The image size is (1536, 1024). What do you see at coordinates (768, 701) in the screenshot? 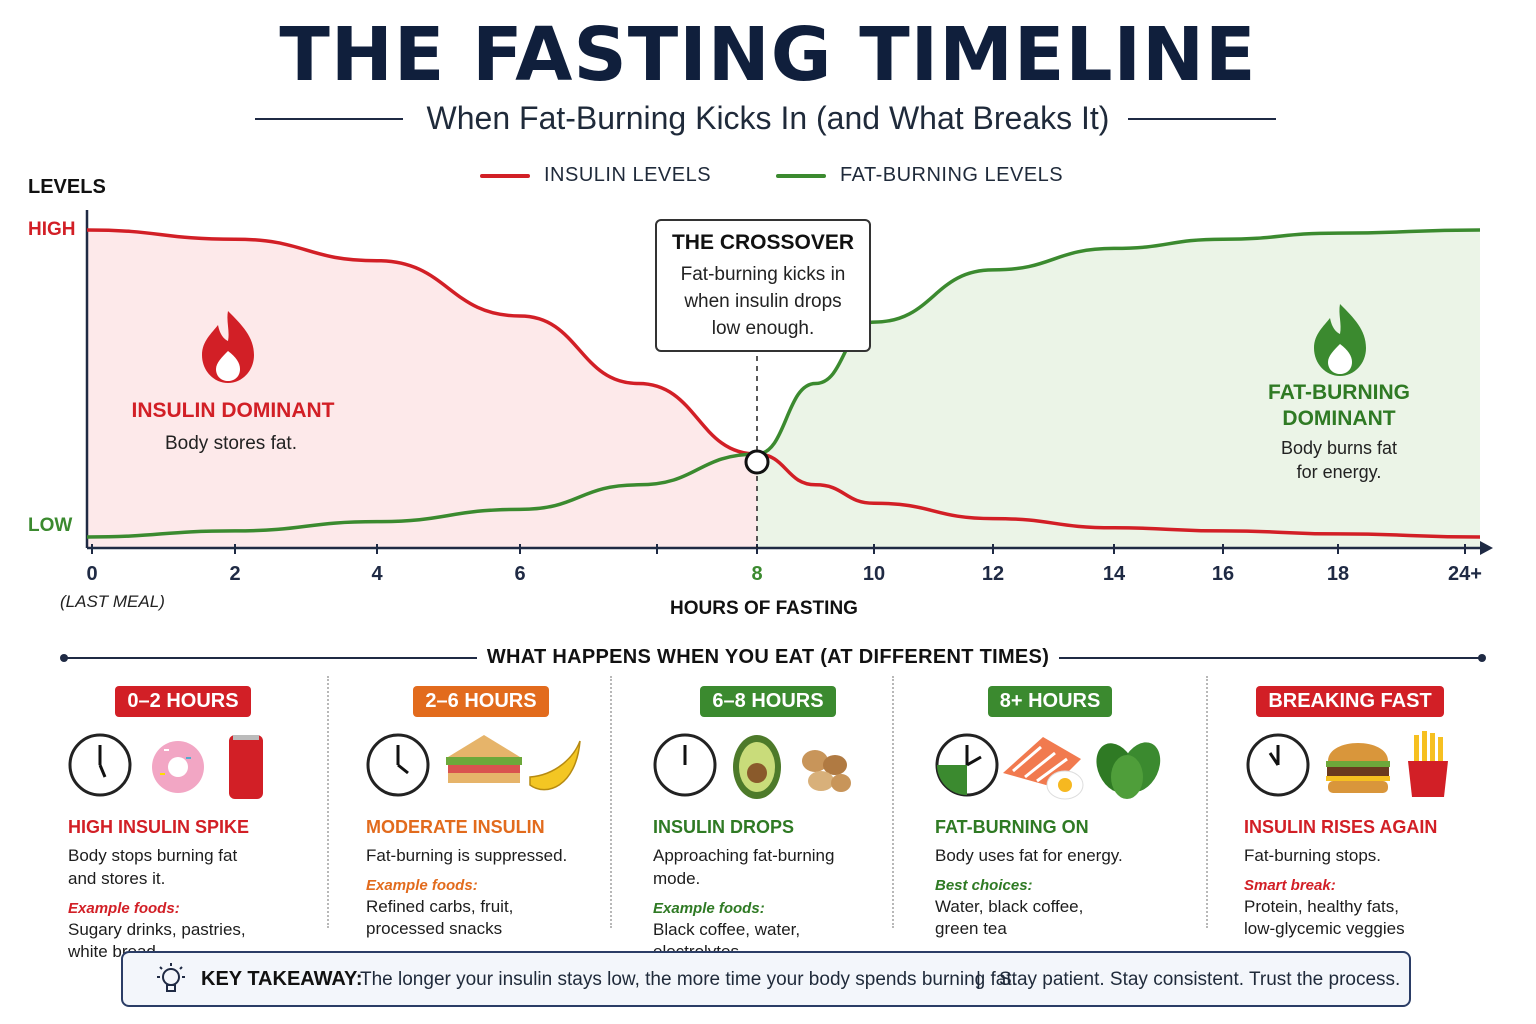
I see `badge: 6–8 HOURS` at bounding box center [768, 701].